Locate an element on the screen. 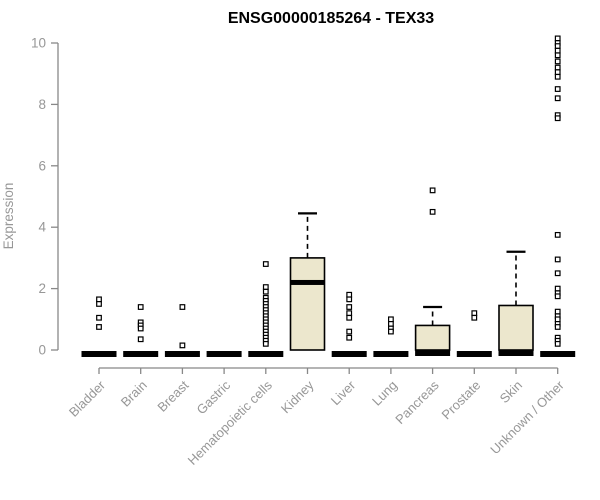  chart-title: ENSG00000185264 - TEX33 is located at coordinates (331, 18).